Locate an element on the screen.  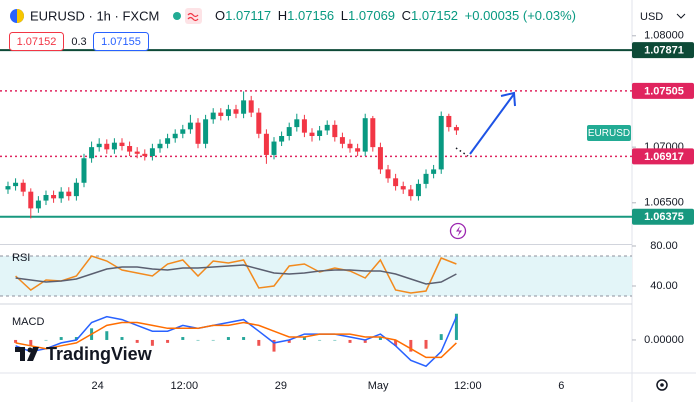
level-label: 1.06917 is located at coordinates (664, 157).